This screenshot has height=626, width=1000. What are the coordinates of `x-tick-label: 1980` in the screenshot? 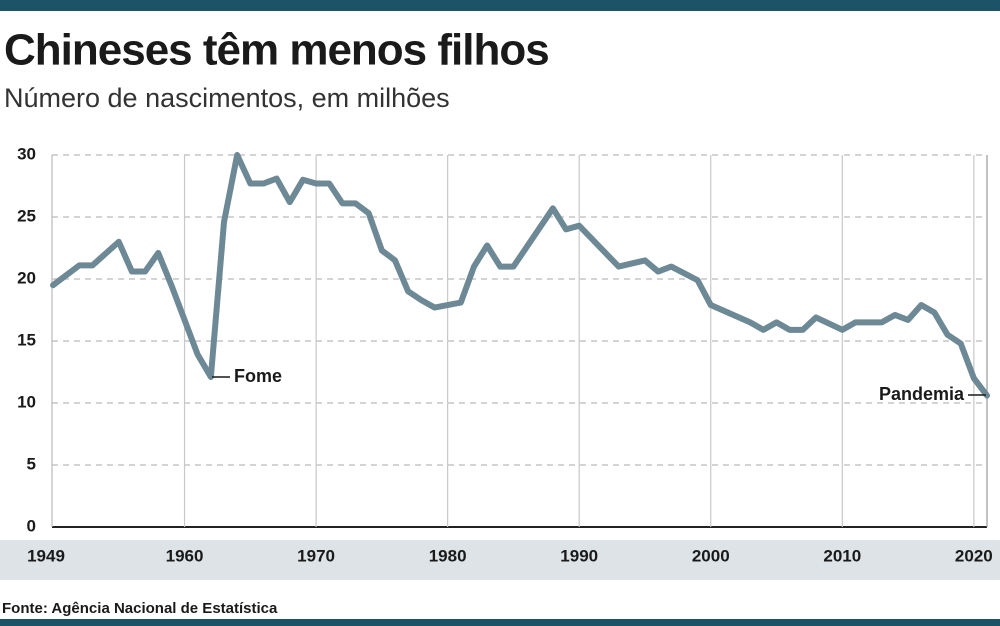 It's located at (448, 555).